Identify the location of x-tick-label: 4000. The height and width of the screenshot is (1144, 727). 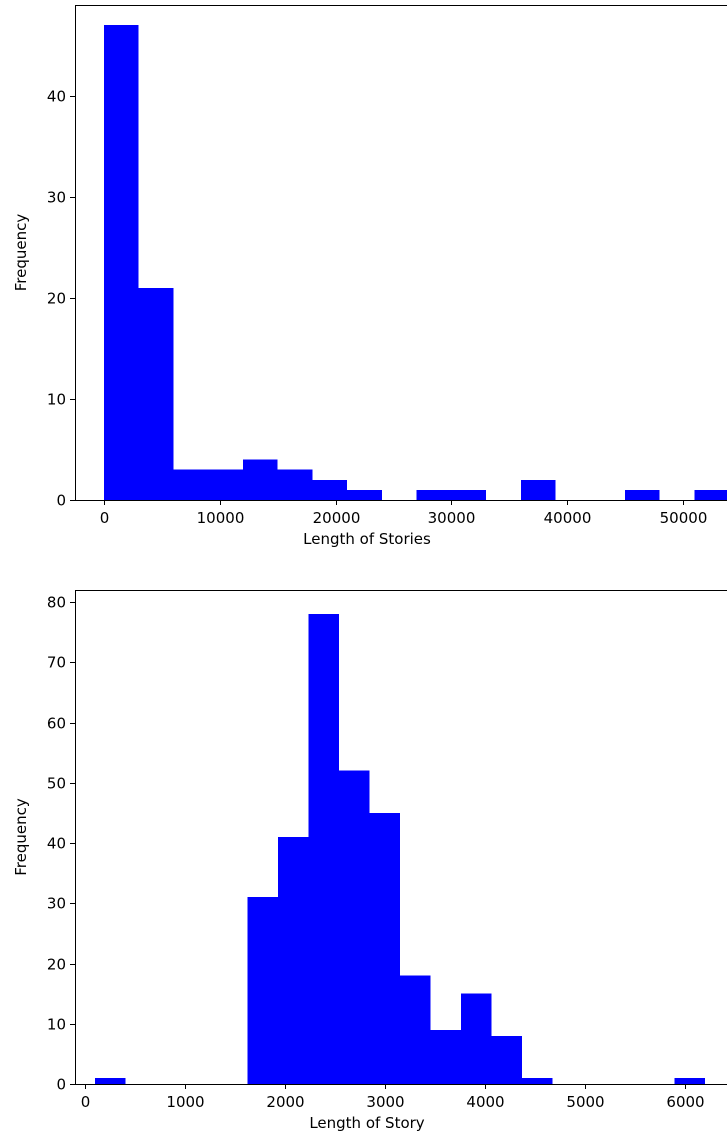
(485, 1102).